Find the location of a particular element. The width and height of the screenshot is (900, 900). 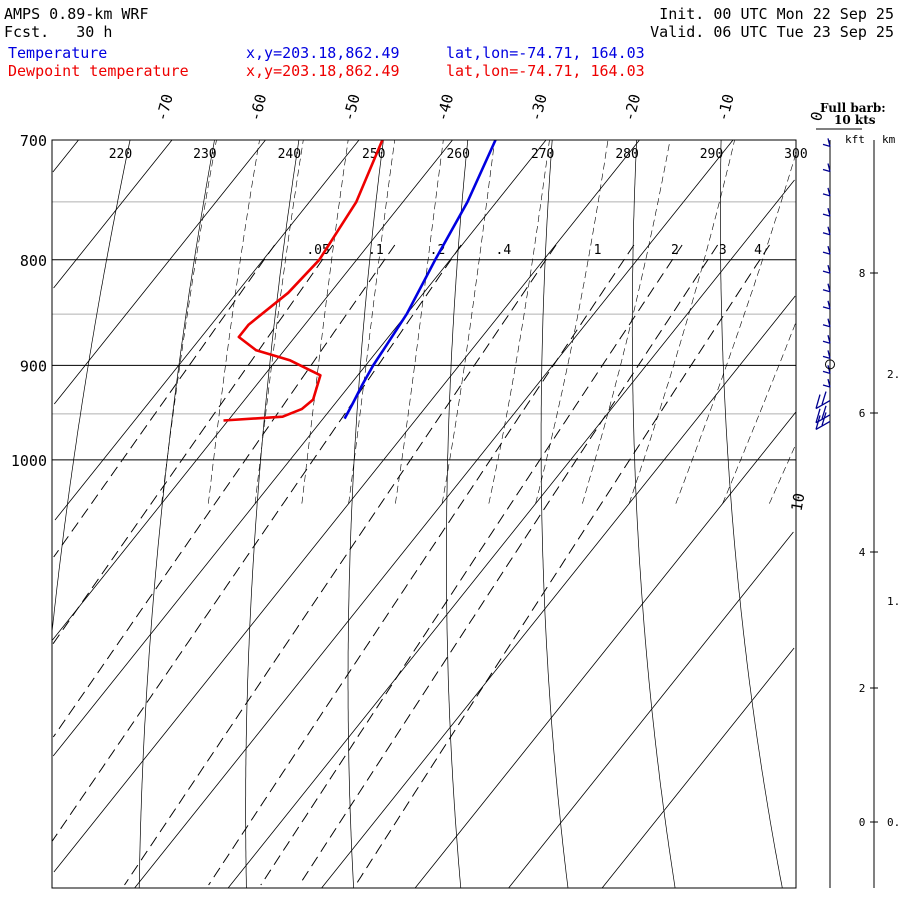

mixing-ratio-label: 1 is located at coordinates (598, 250).